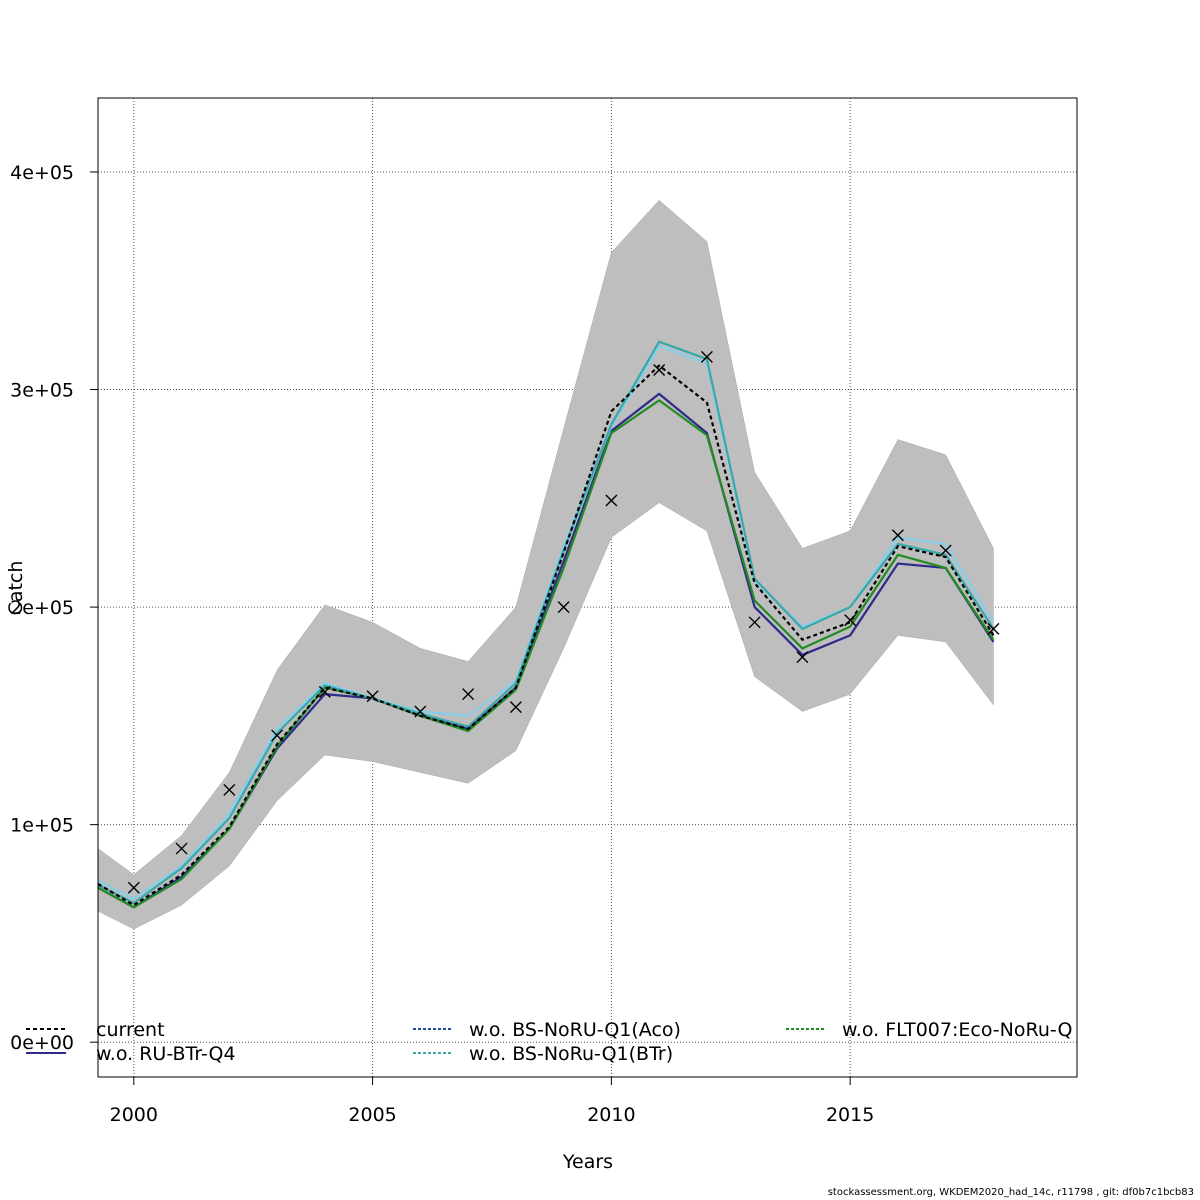  Describe the element at coordinates (850, 1115) in the screenshot. I see `x-tick-label-2015: 2015` at that location.